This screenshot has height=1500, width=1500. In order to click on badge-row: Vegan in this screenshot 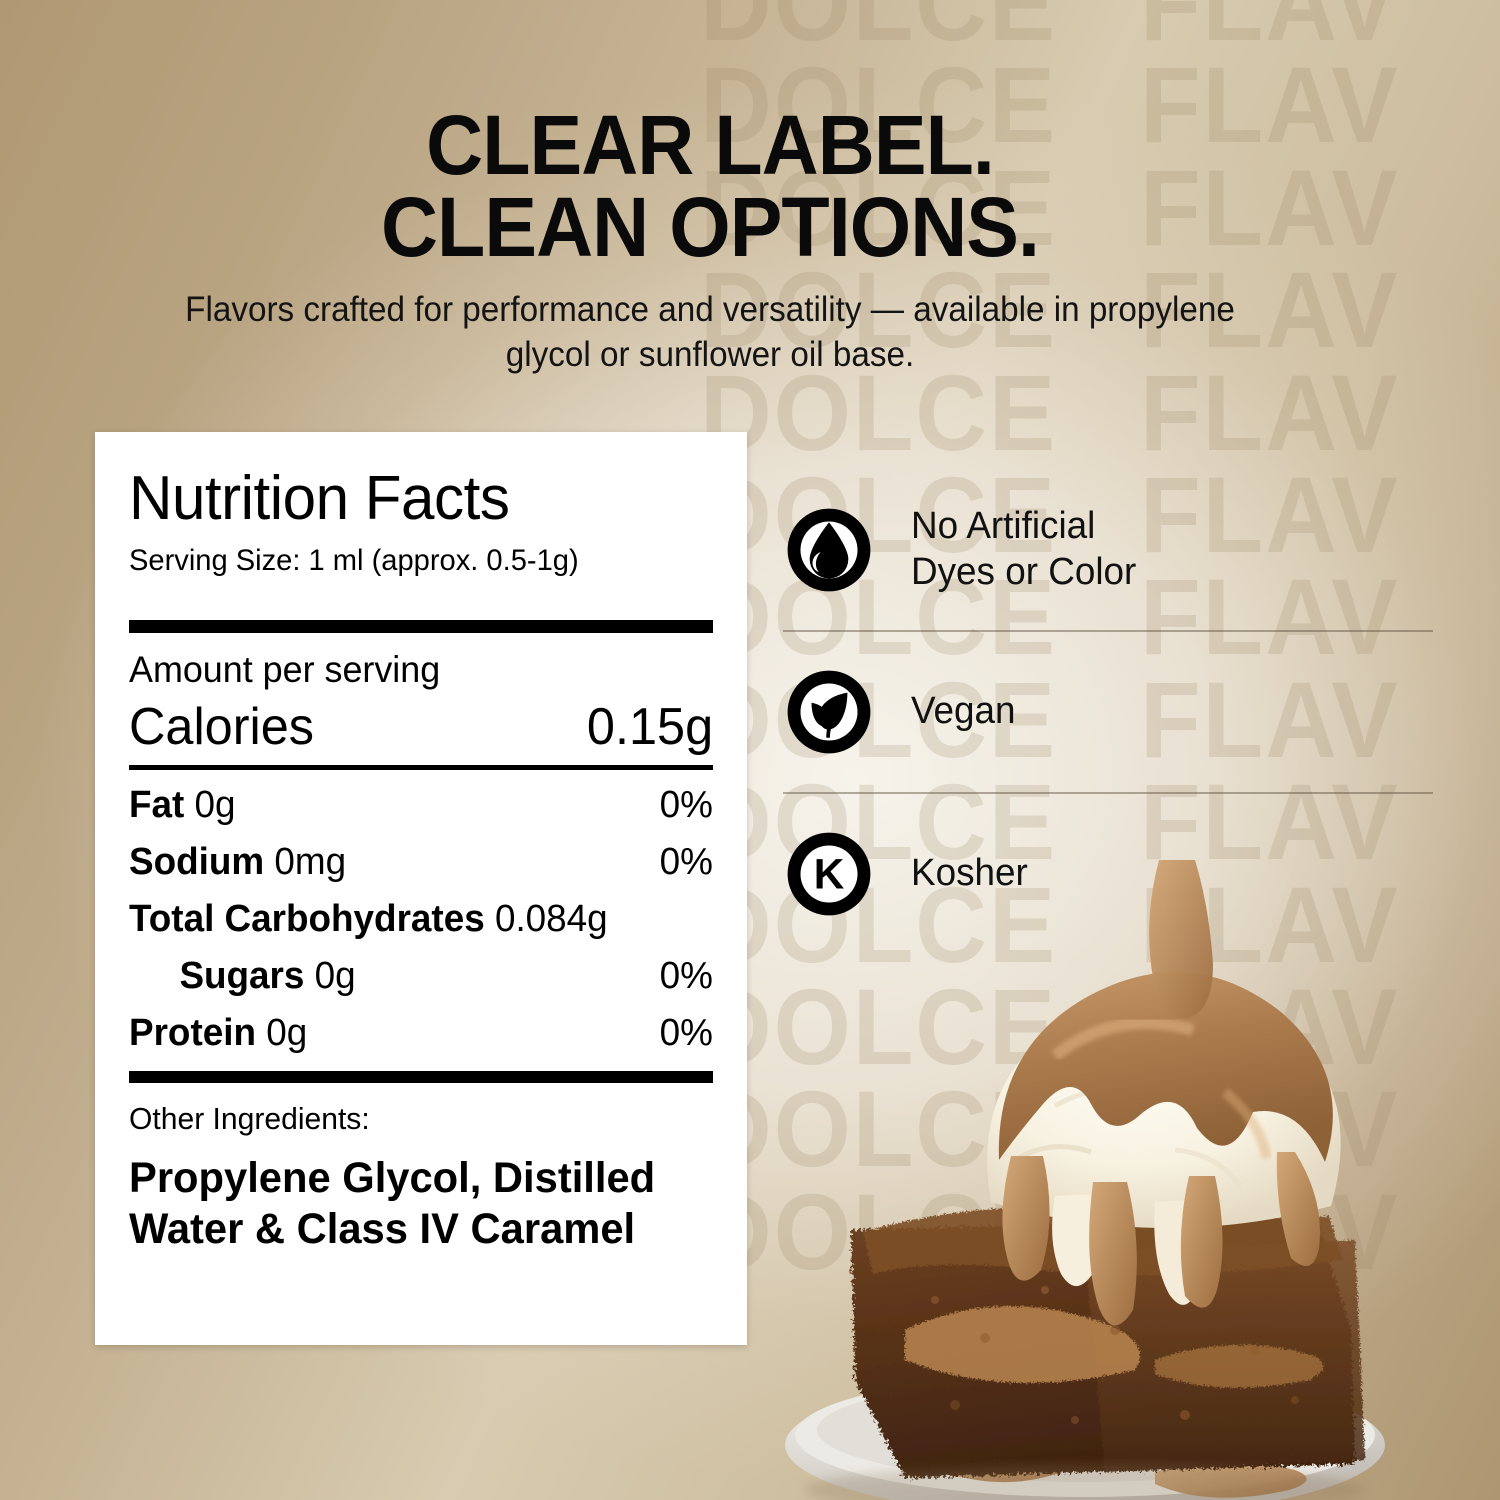, I will do `click(1108, 712)`.